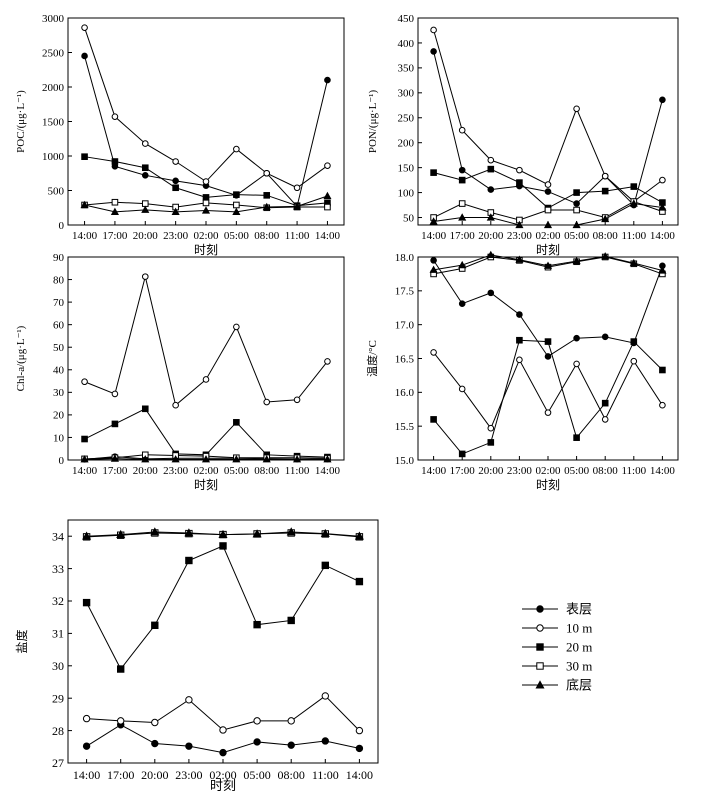  Describe the element at coordinates (206, 108) in the screenshot. I see `series-10m` at that location.